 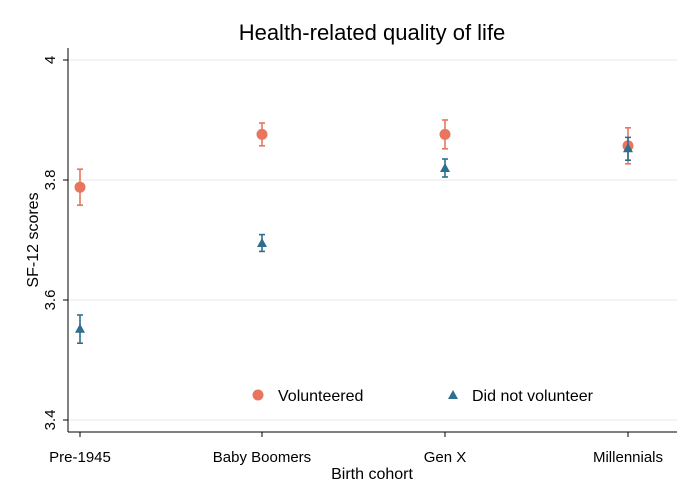 I want to click on x-tick-label: Pre-1945, so click(x=80, y=457).